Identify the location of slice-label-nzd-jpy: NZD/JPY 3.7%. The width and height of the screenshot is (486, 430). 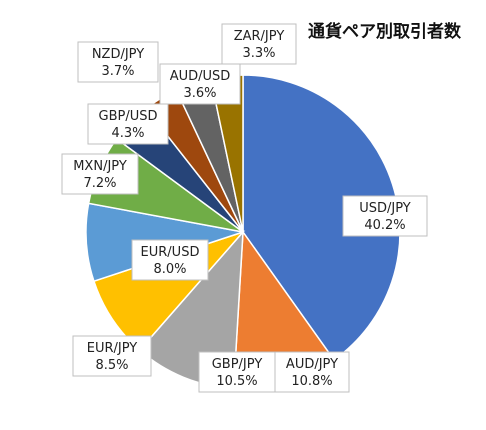
(118, 62).